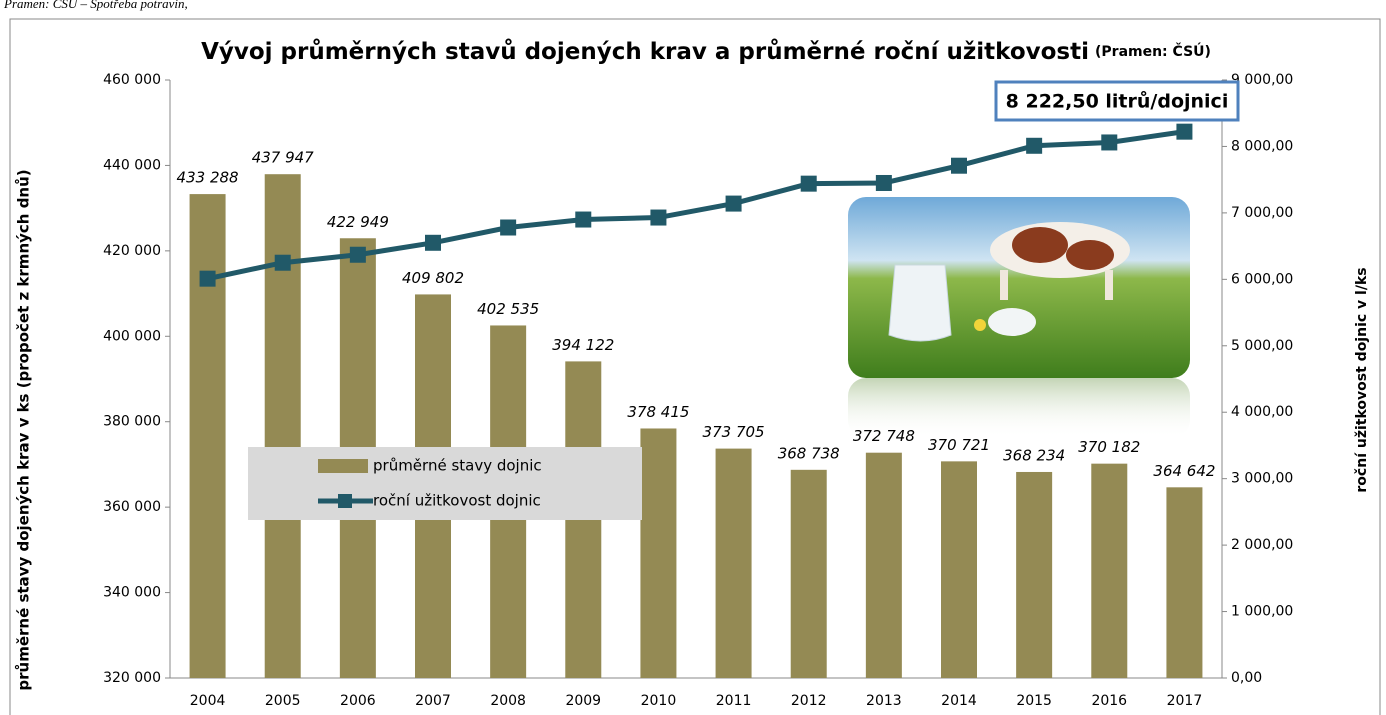  What do you see at coordinates (1109, 447) in the screenshot?
I see `value-label: 370 182` at bounding box center [1109, 447].